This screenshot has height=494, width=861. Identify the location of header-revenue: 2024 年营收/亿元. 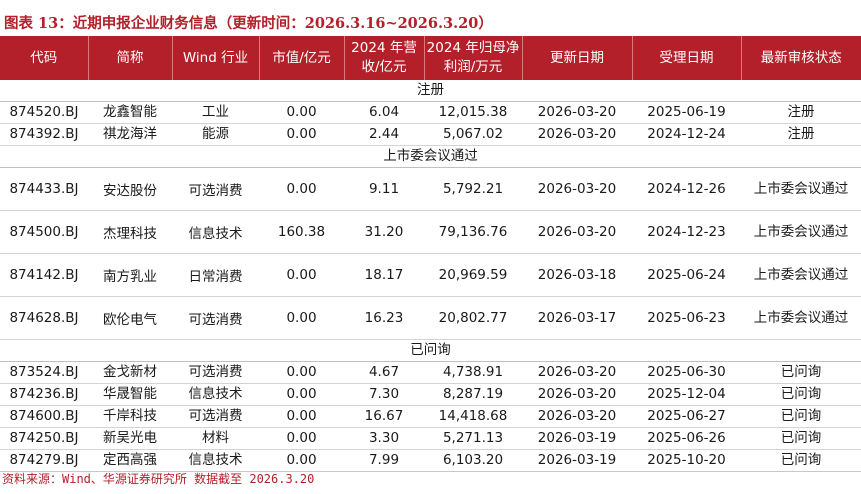
(384, 58).